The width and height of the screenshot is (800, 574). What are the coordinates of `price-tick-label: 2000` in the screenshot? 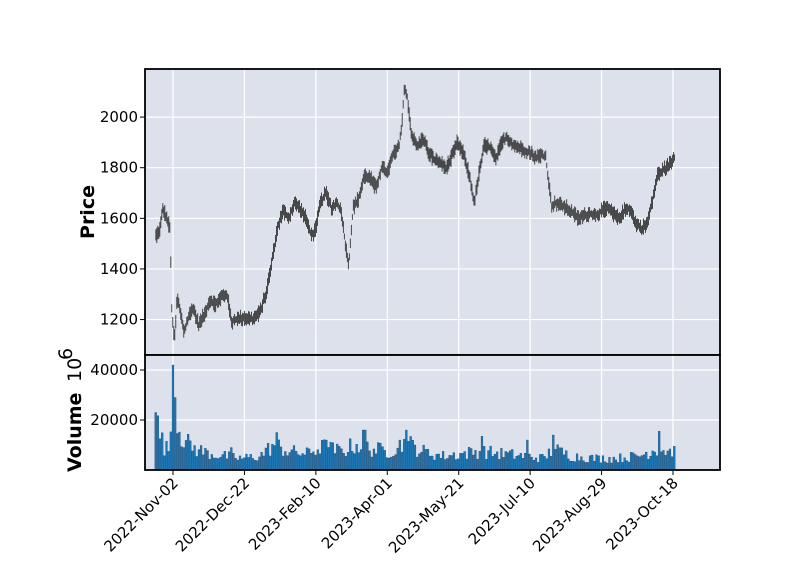 It's located at (119, 117).